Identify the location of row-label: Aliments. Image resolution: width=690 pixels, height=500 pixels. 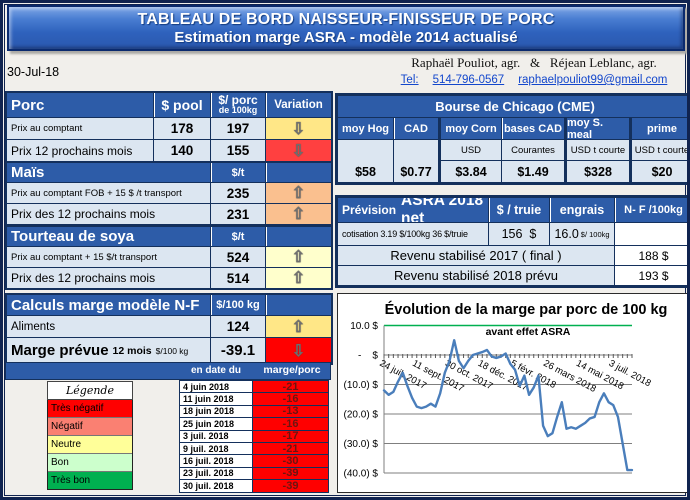
(108, 326).